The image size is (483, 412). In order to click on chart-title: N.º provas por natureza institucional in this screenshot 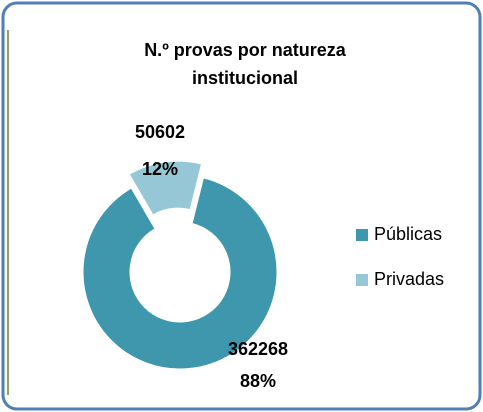, I will do `click(245, 64)`.